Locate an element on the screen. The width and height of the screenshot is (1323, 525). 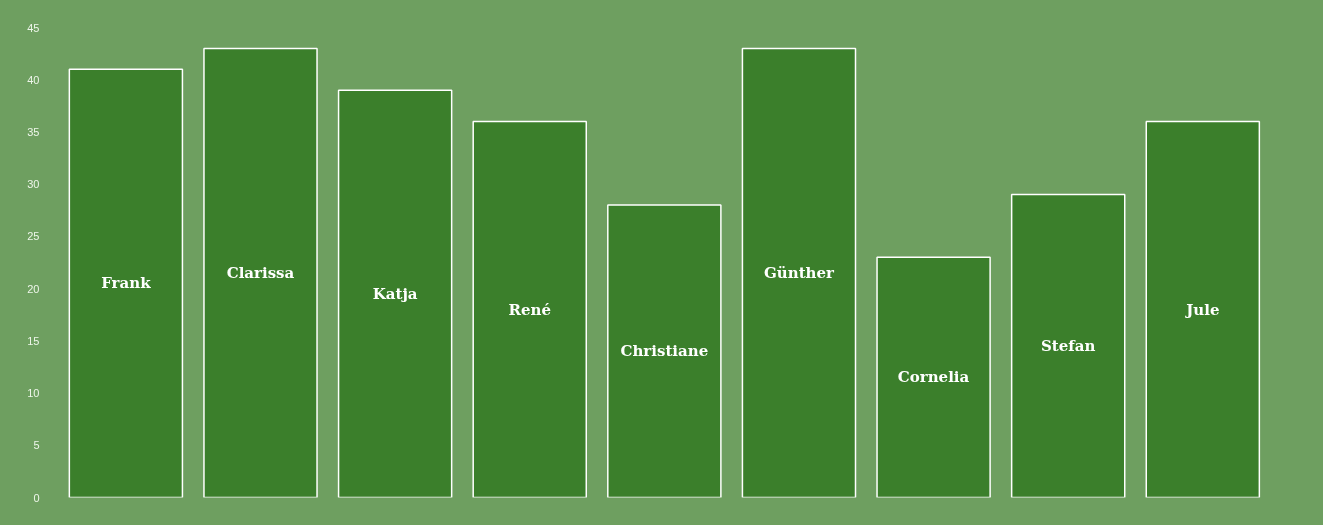
x-tick-label: Günther is located at coordinates (800, 272).